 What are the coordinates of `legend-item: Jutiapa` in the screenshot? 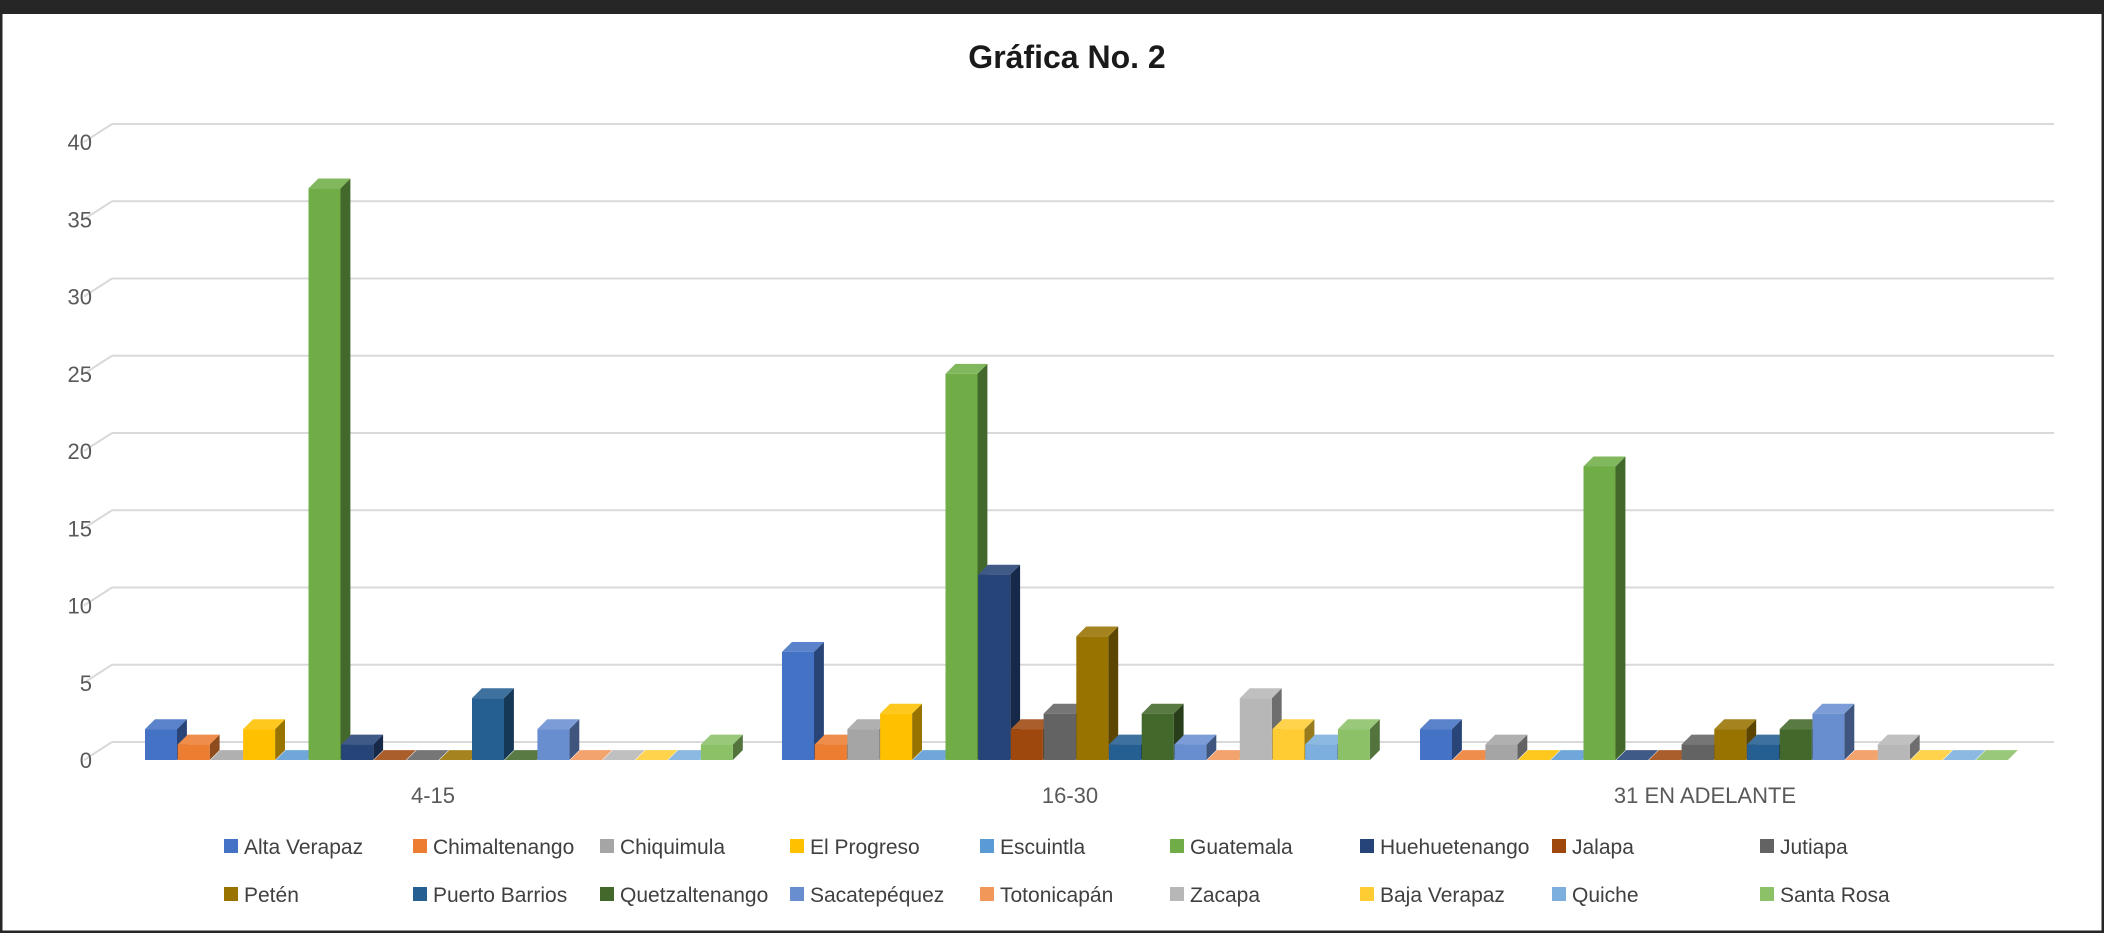 It's located at (1804, 847).